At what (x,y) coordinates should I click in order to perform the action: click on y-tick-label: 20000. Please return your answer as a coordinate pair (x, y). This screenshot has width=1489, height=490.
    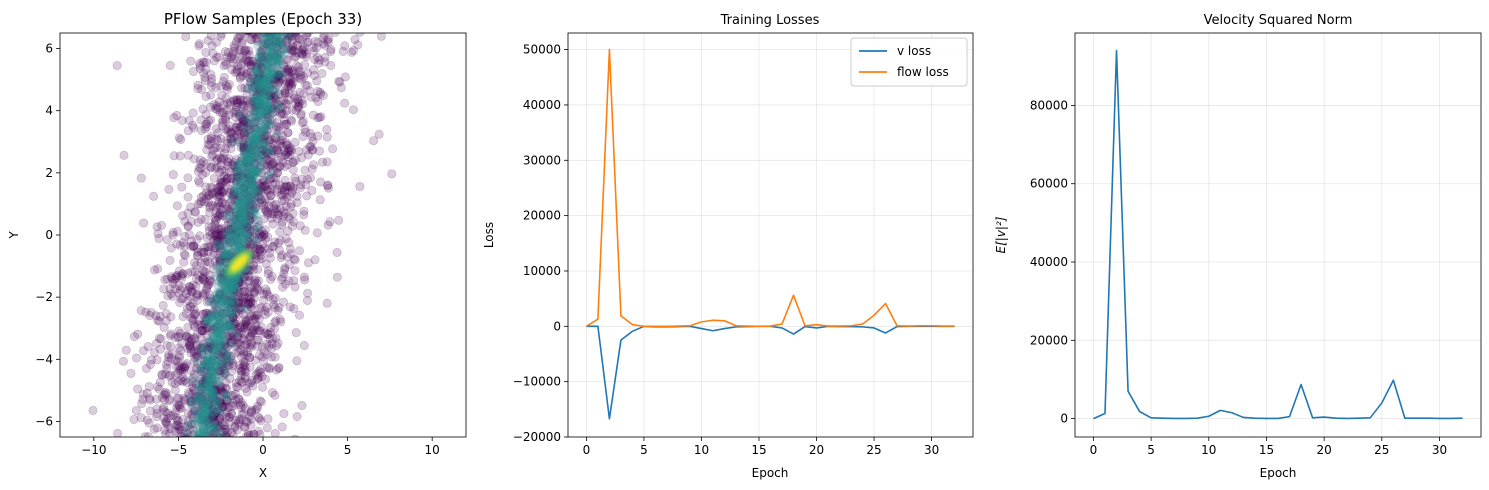
    Looking at the image, I should click on (542, 216).